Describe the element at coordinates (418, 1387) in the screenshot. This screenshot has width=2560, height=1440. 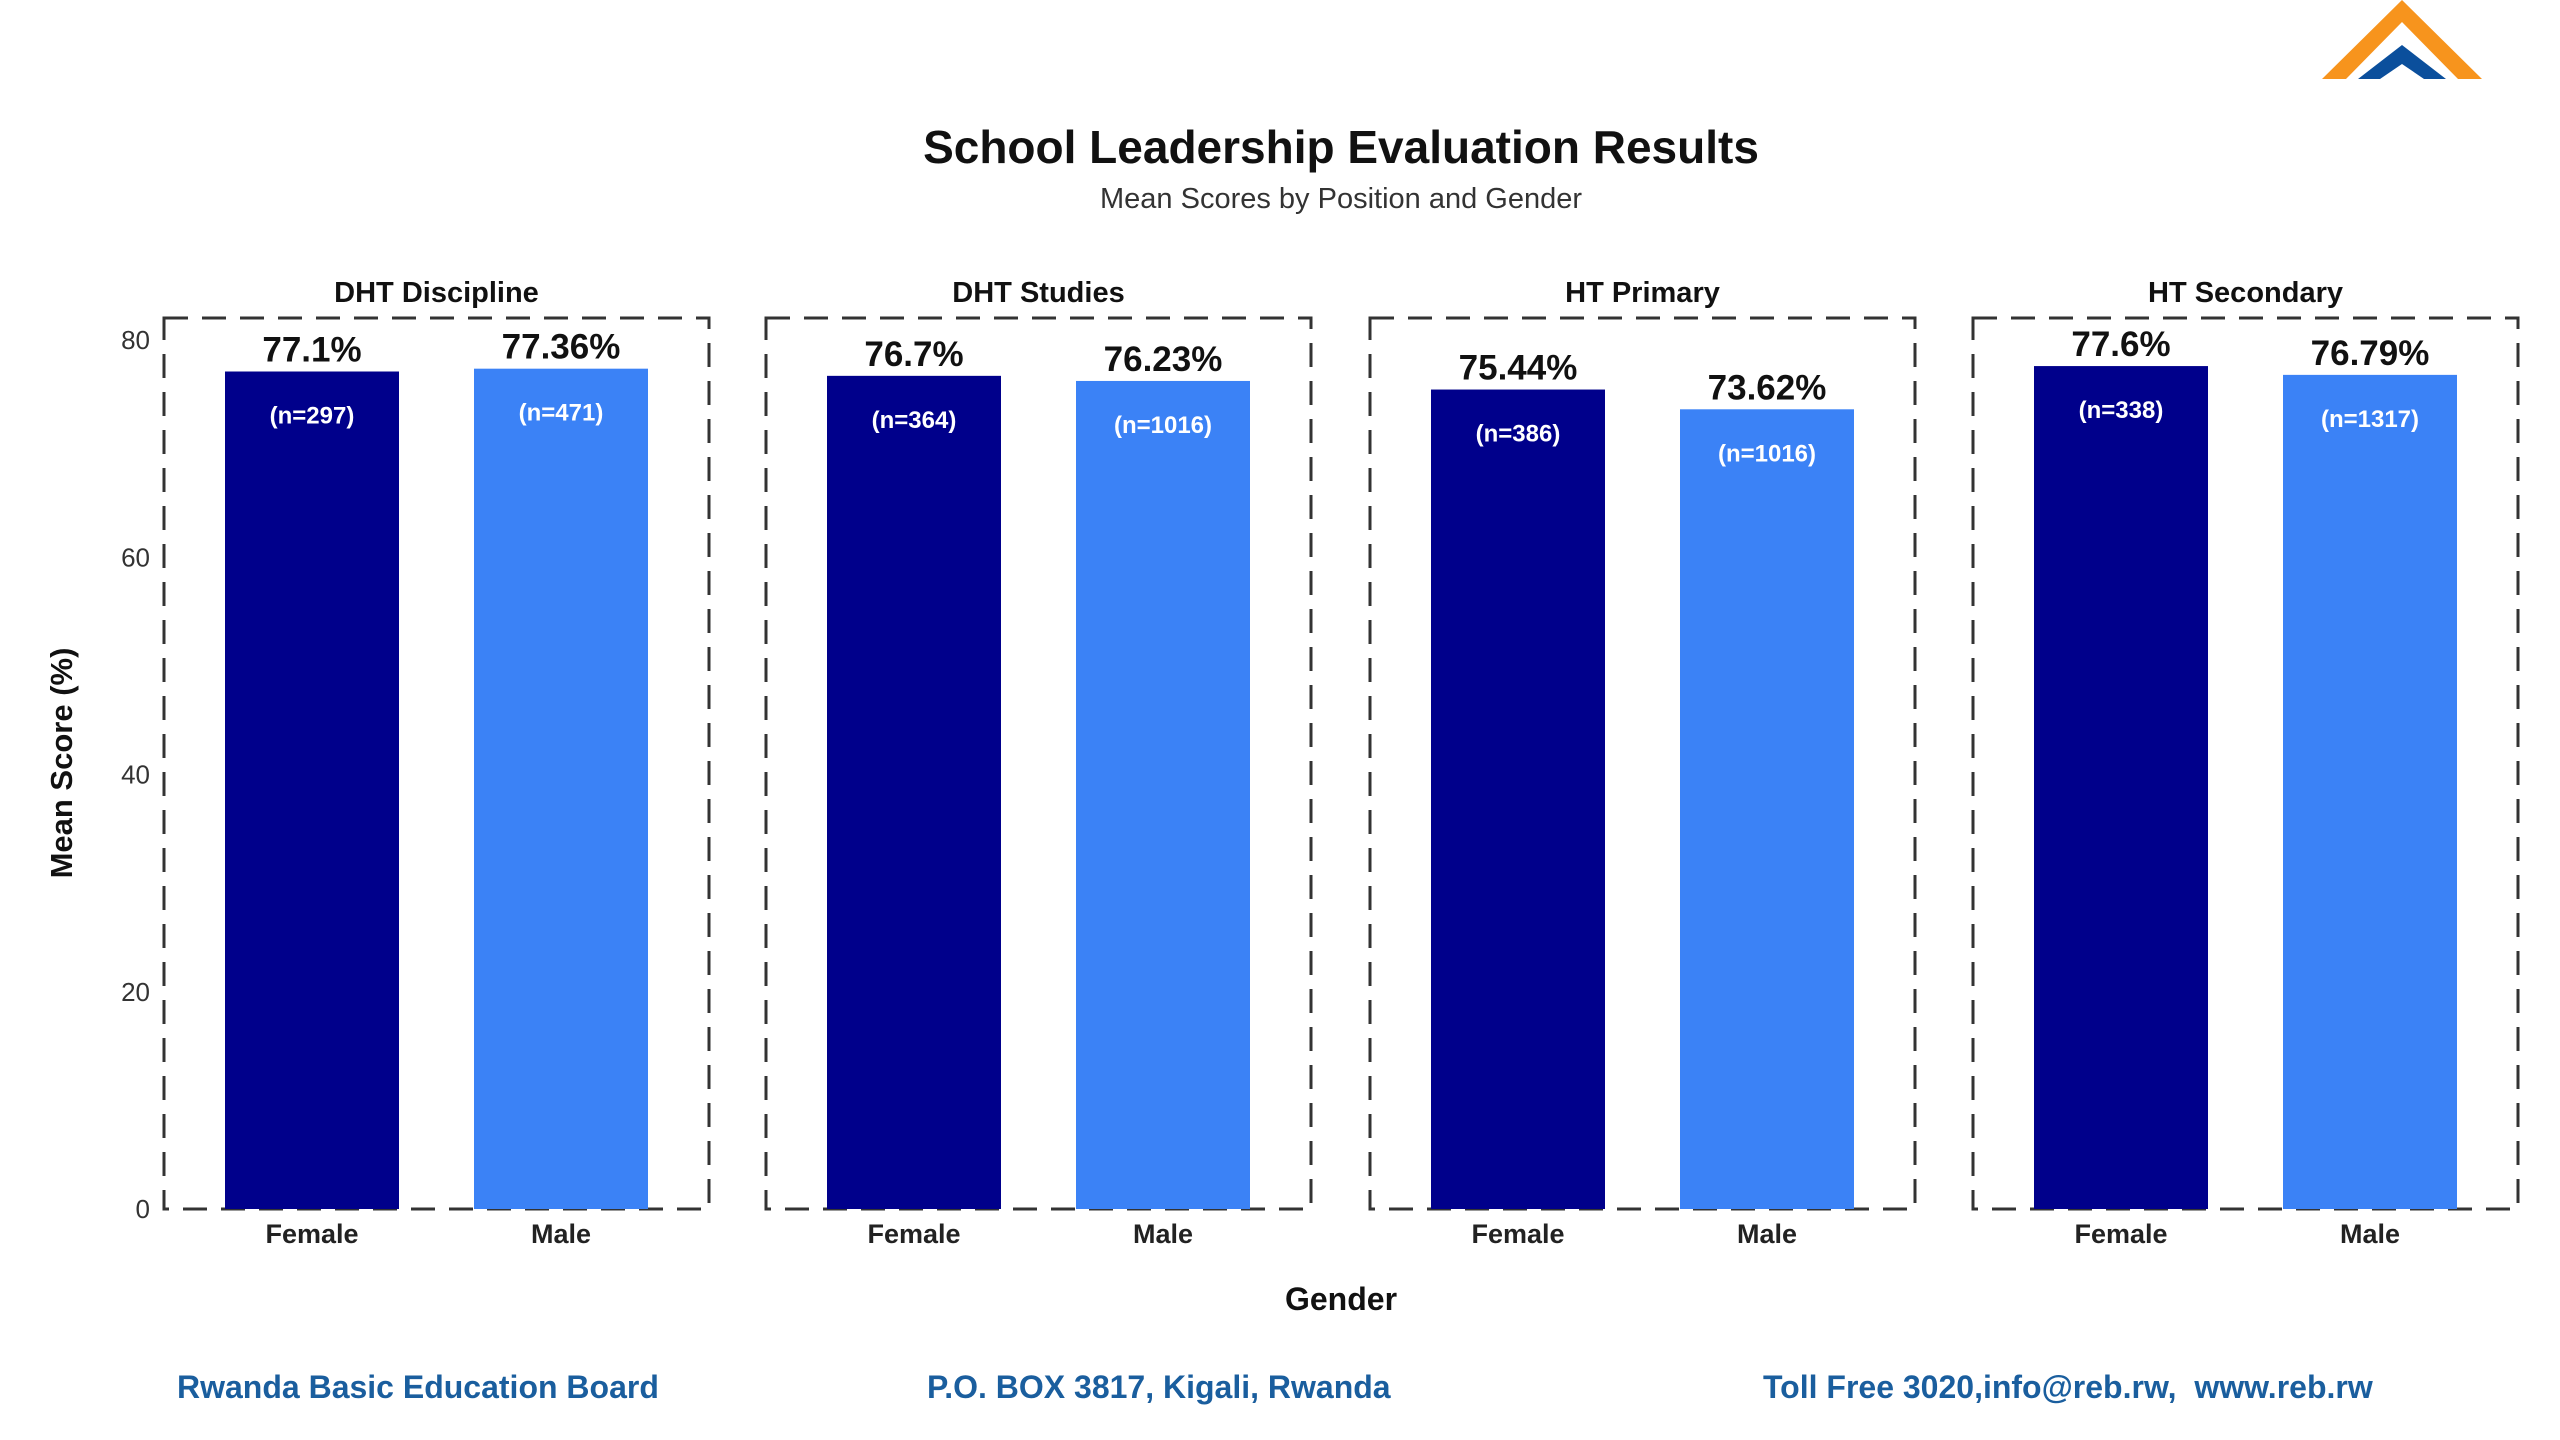
I see `footer-org: Rwanda Basic Education Board` at that location.